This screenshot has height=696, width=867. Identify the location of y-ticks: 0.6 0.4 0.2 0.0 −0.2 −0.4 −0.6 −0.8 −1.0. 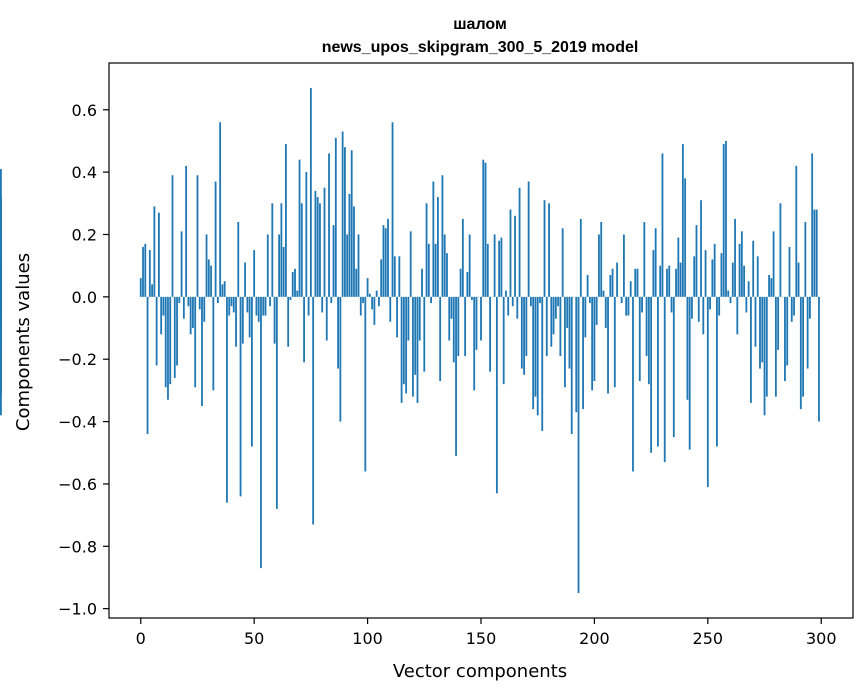
(83, 360).